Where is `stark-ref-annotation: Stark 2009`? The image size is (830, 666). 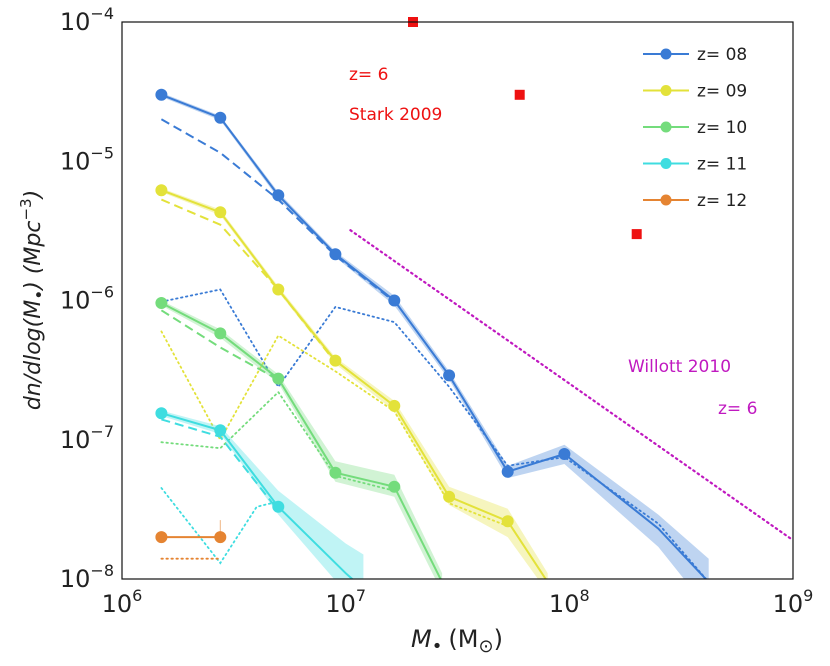 stark-ref-annotation: Stark 2009 is located at coordinates (395, 115).